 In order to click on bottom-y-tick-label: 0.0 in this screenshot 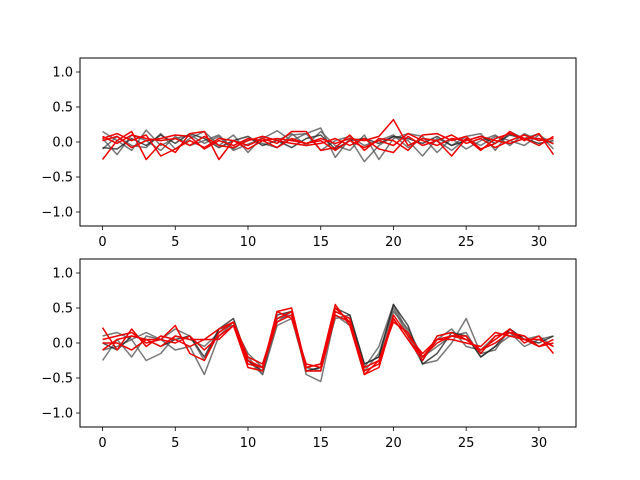, I will do `click(62, 344)`.